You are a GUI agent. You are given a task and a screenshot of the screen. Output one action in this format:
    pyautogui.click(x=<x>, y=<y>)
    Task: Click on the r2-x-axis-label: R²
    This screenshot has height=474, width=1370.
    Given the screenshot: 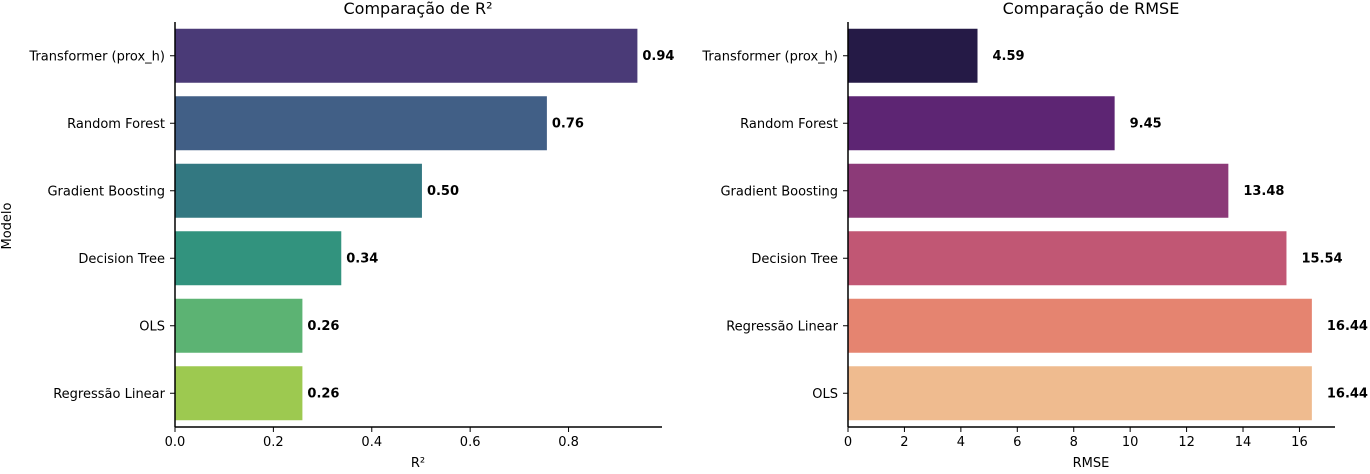 What is the action you would take?
    pyautogui.click(x=418, y=463)
    